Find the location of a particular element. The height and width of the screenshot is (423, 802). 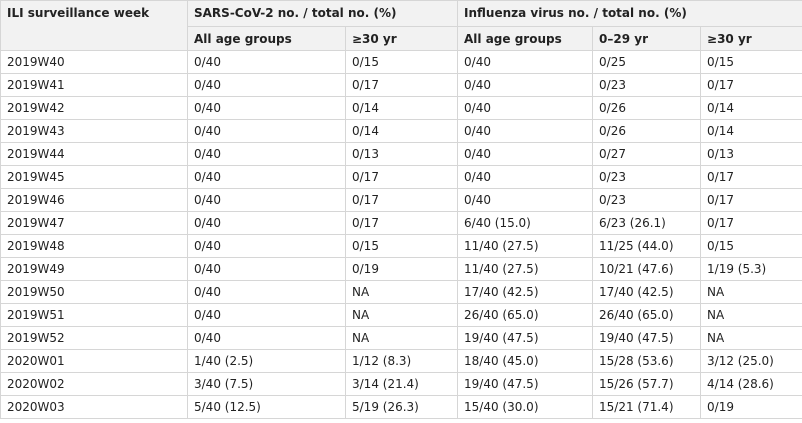

table-row: 2019W45 0/40 0/17 0/40 0/23 0/17 is located at coordinates (401, 177).